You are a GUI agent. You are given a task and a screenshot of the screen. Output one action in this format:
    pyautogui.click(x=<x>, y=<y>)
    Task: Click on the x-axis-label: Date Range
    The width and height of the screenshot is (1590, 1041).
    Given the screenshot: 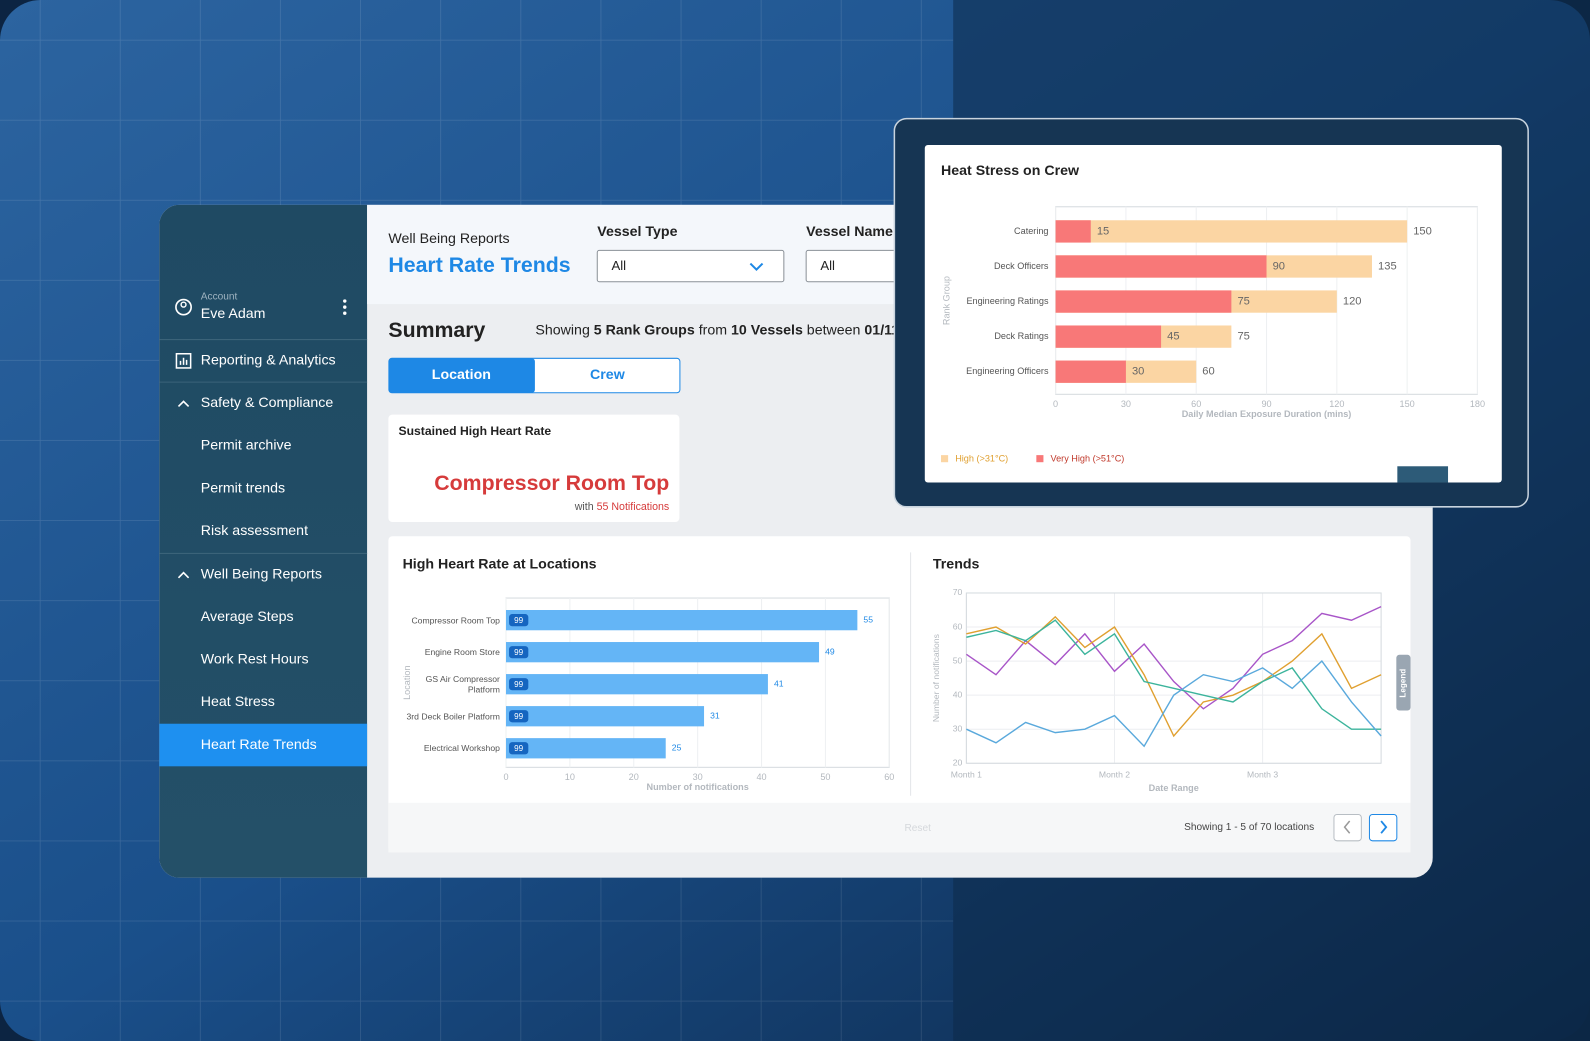 What is the action you would take?
    pyautogui.click(x=1174, y=788)
    